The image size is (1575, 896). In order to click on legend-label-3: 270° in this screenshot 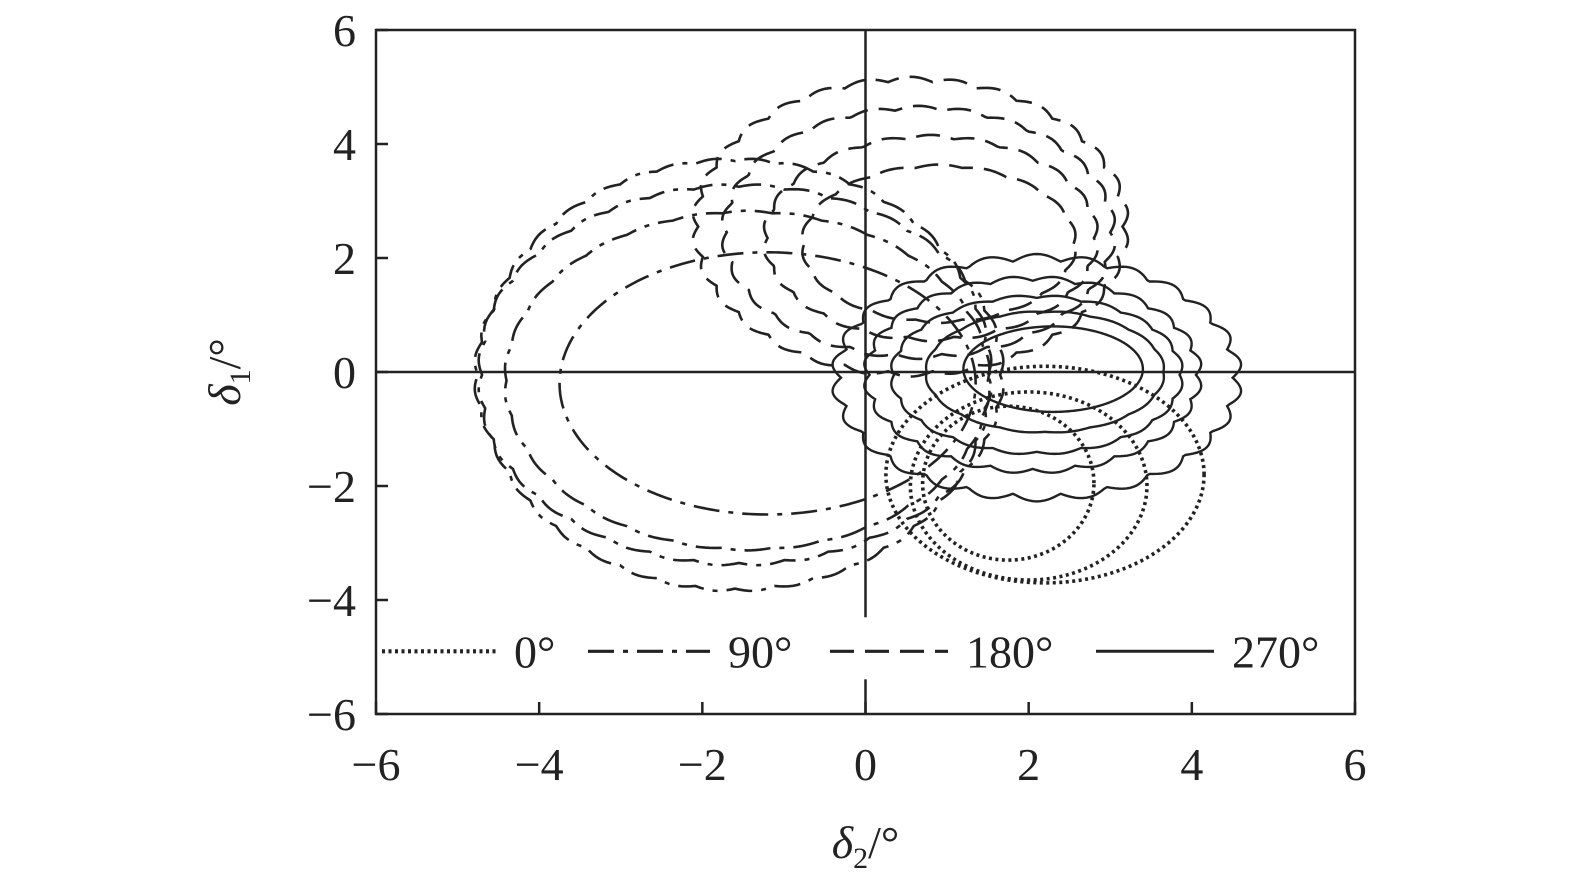, I will do `click(1275, 651)`.